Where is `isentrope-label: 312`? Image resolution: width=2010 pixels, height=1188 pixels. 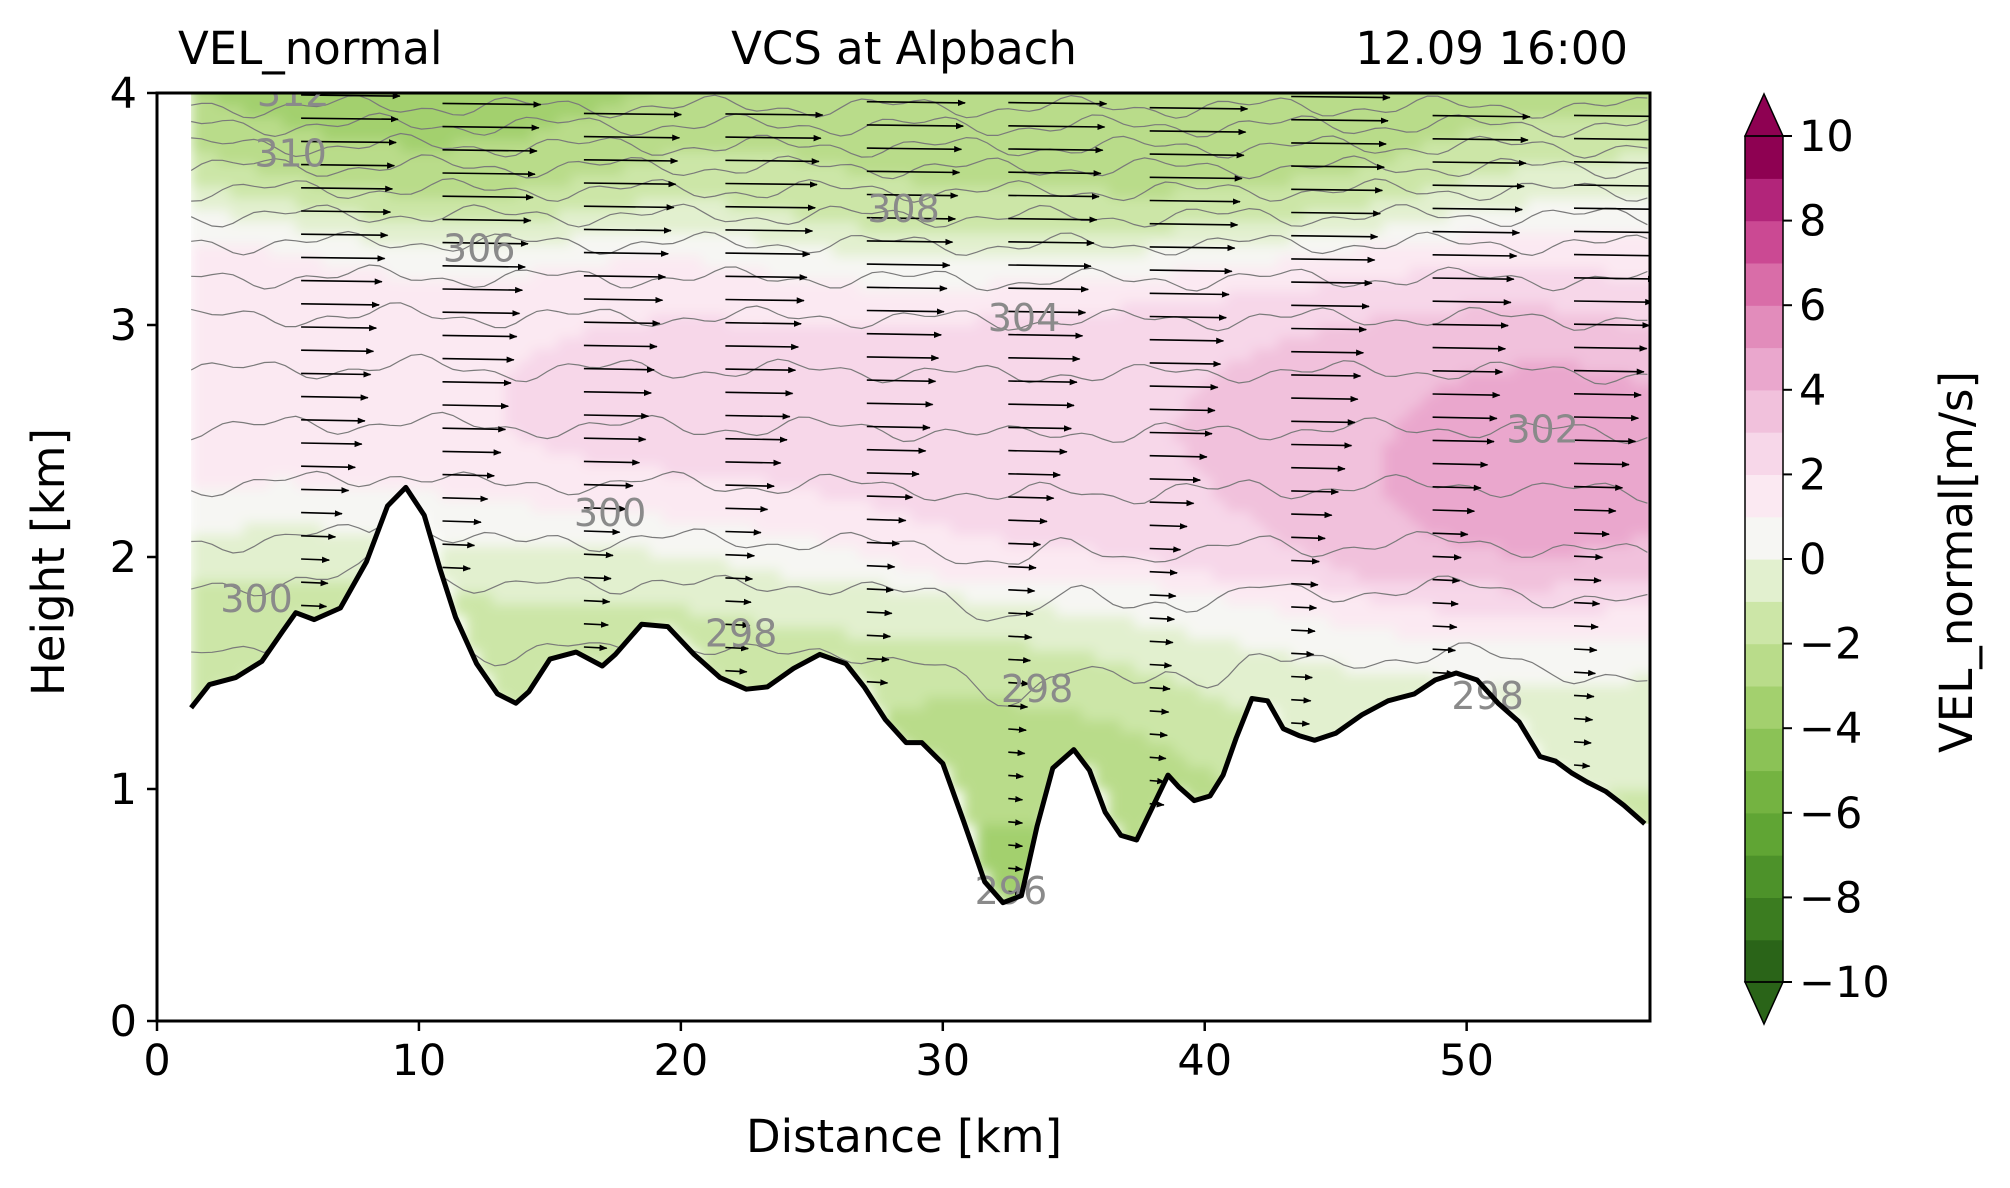 isentrope-label: 312 is located at coordinates (293, 93).